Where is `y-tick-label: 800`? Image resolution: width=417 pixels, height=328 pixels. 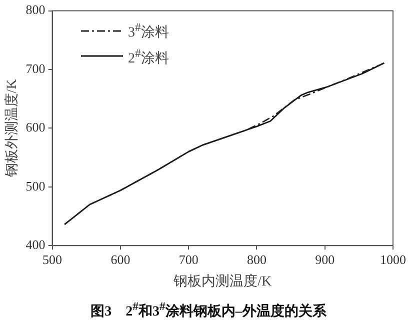 y-tick-label: 800 is located at coordinates (36, 10).